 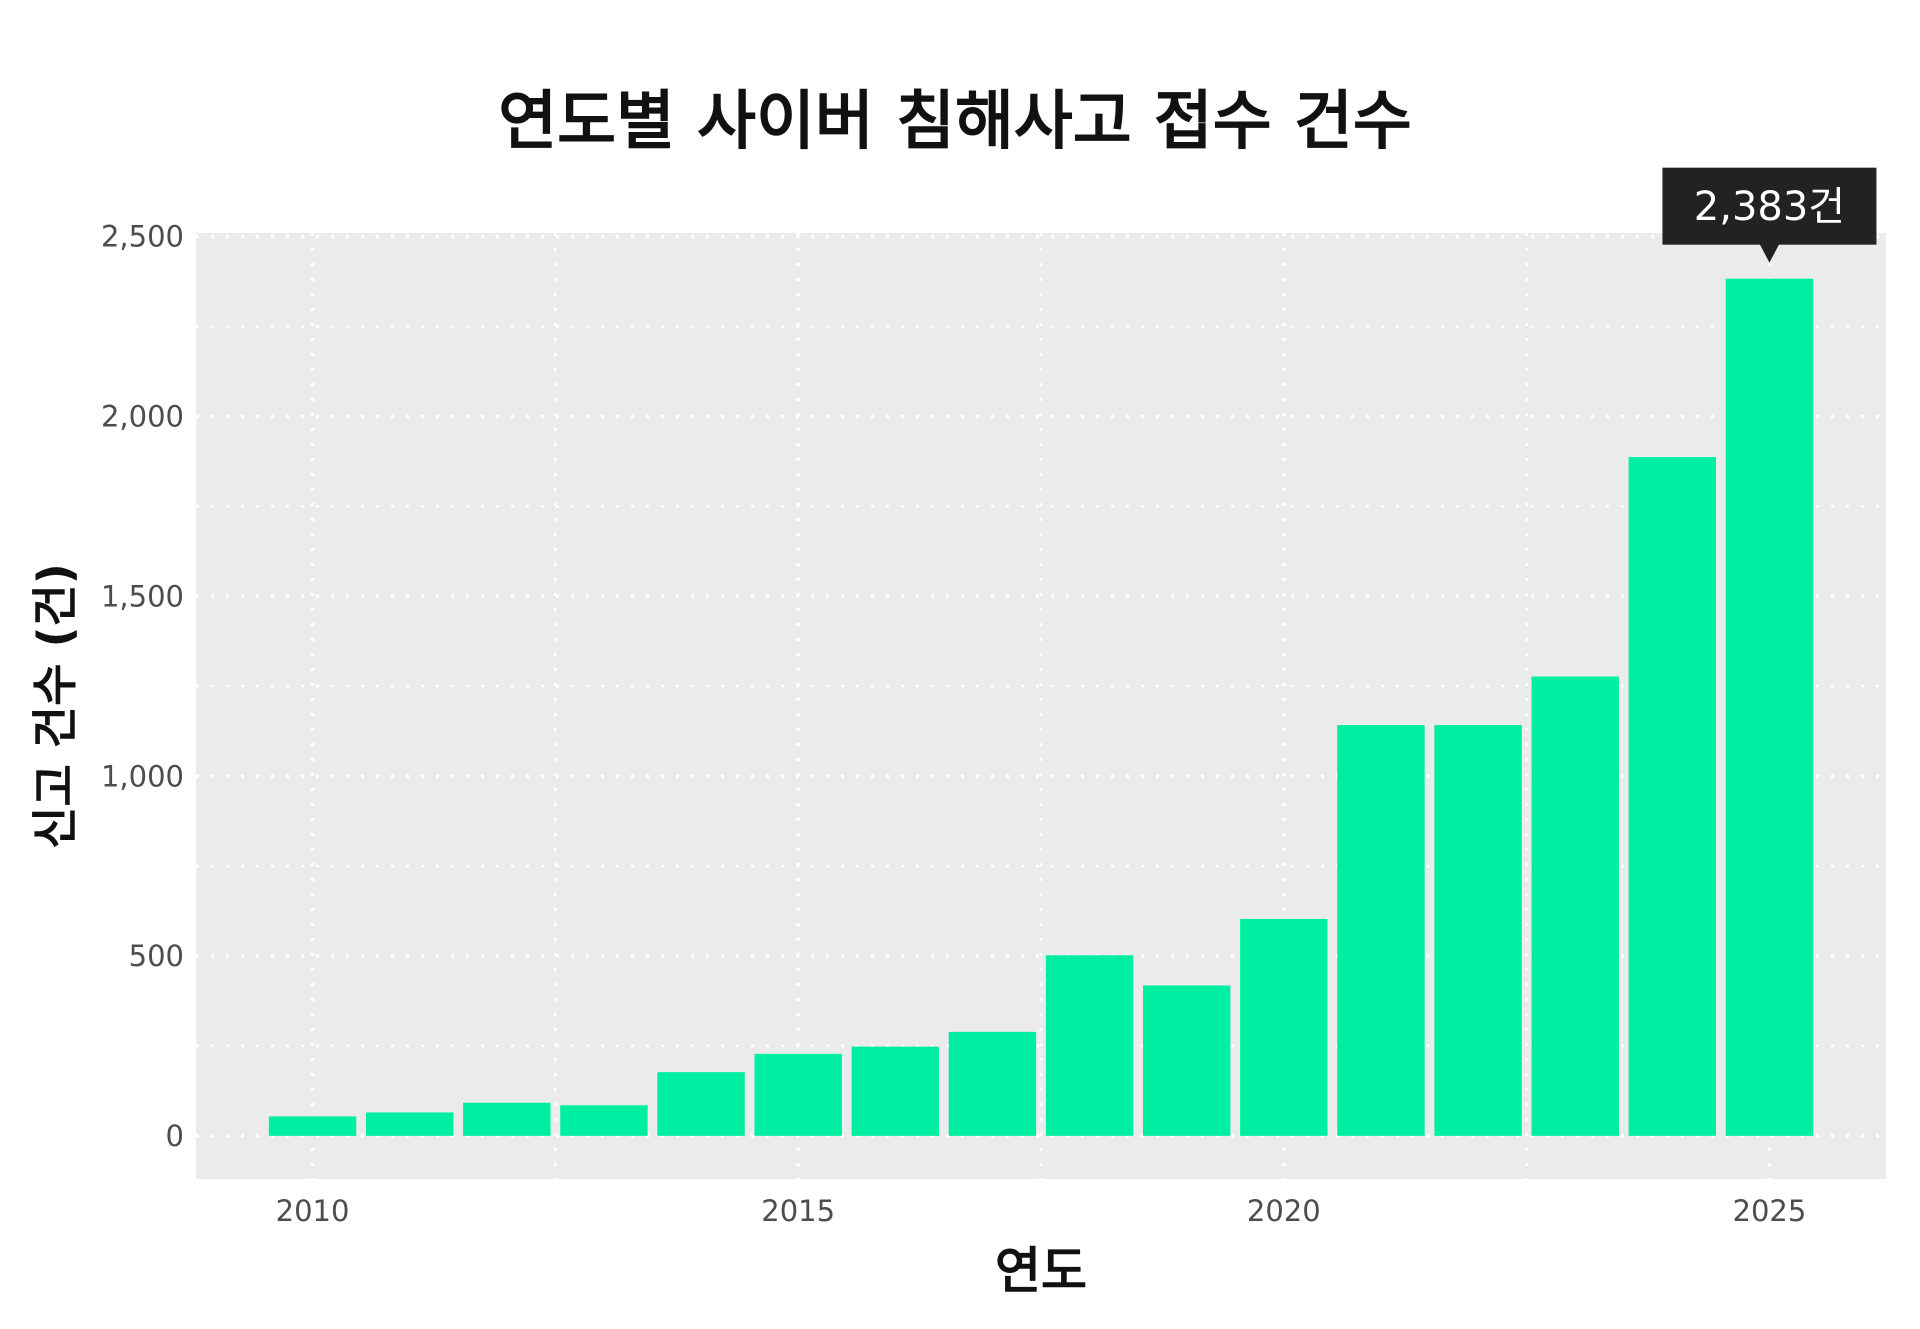 I want to click on bar-2024, so click(x=1672, y=796).